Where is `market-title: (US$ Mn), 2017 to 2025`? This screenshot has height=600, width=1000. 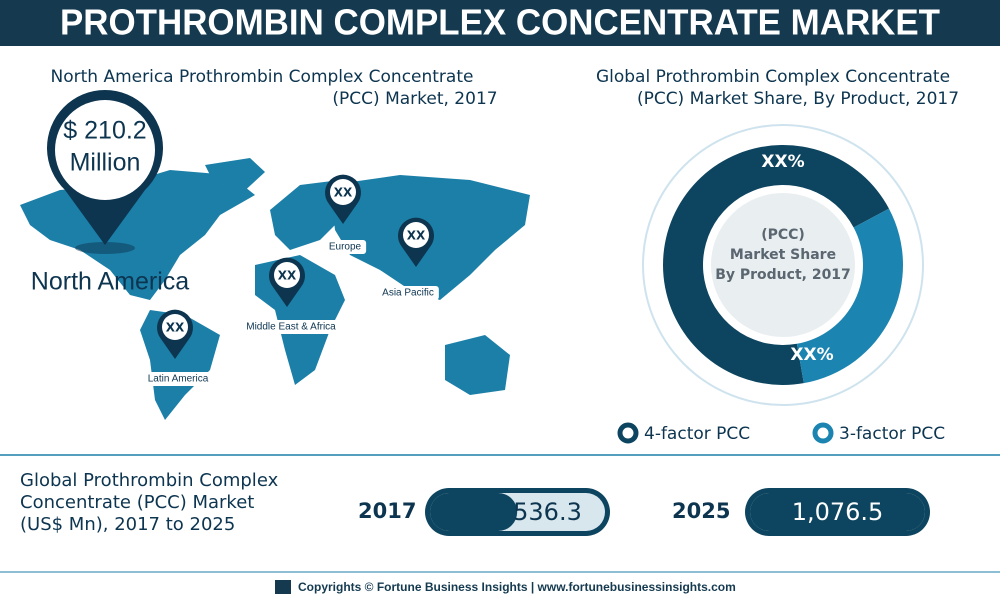 market-title: (US$ Mn), 2017 to 2025 is located at coordinates (127, 524).